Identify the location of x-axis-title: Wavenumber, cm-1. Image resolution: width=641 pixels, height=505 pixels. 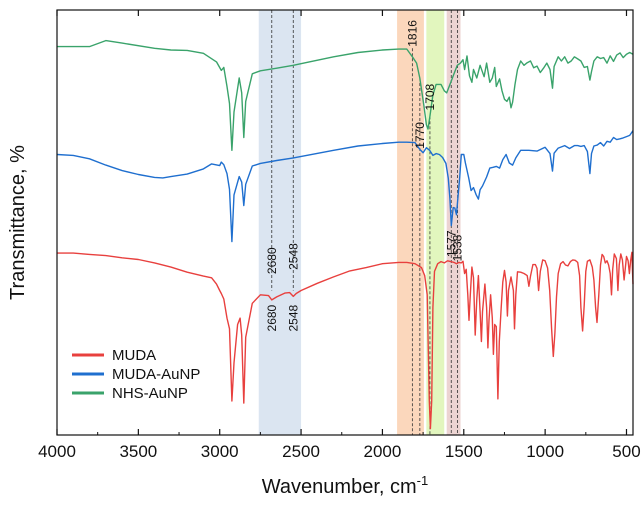
(345, 485).